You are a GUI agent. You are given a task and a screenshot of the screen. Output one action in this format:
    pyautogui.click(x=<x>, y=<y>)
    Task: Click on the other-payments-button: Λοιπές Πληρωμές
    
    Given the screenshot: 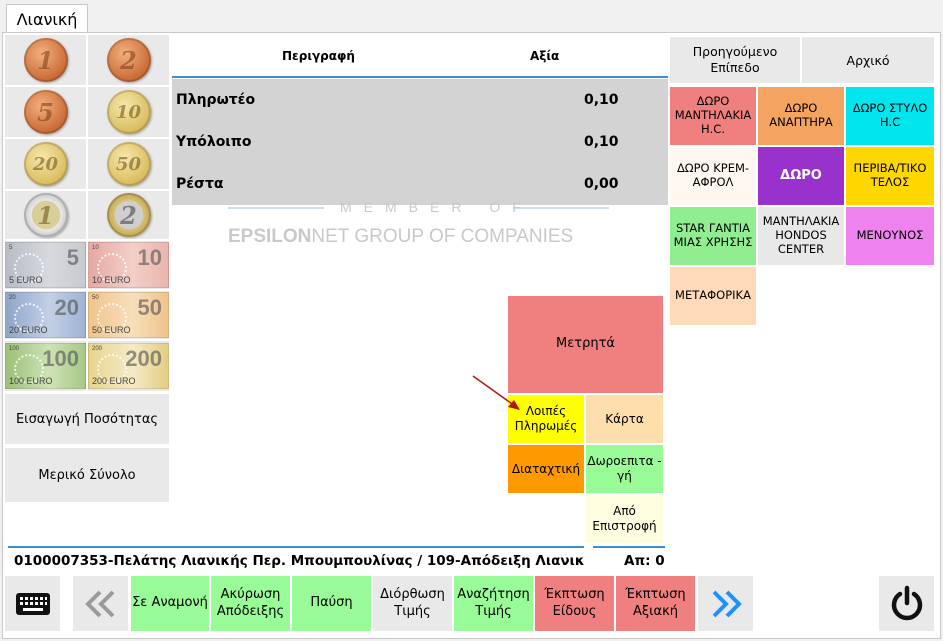 What is the action you would take?
    pyautogui.click(x=546, y=419)
    